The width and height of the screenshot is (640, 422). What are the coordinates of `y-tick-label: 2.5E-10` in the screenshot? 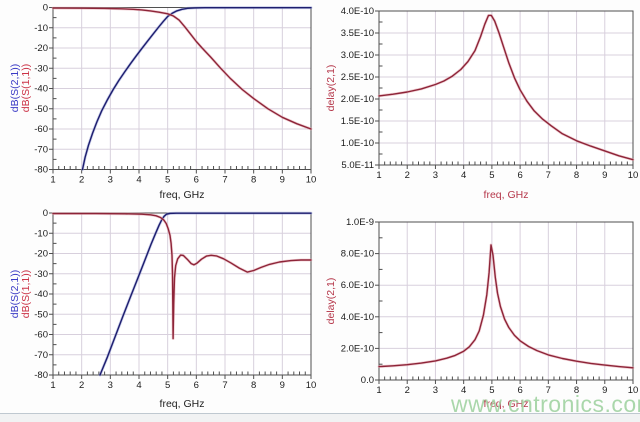 It's located at (357, 77).